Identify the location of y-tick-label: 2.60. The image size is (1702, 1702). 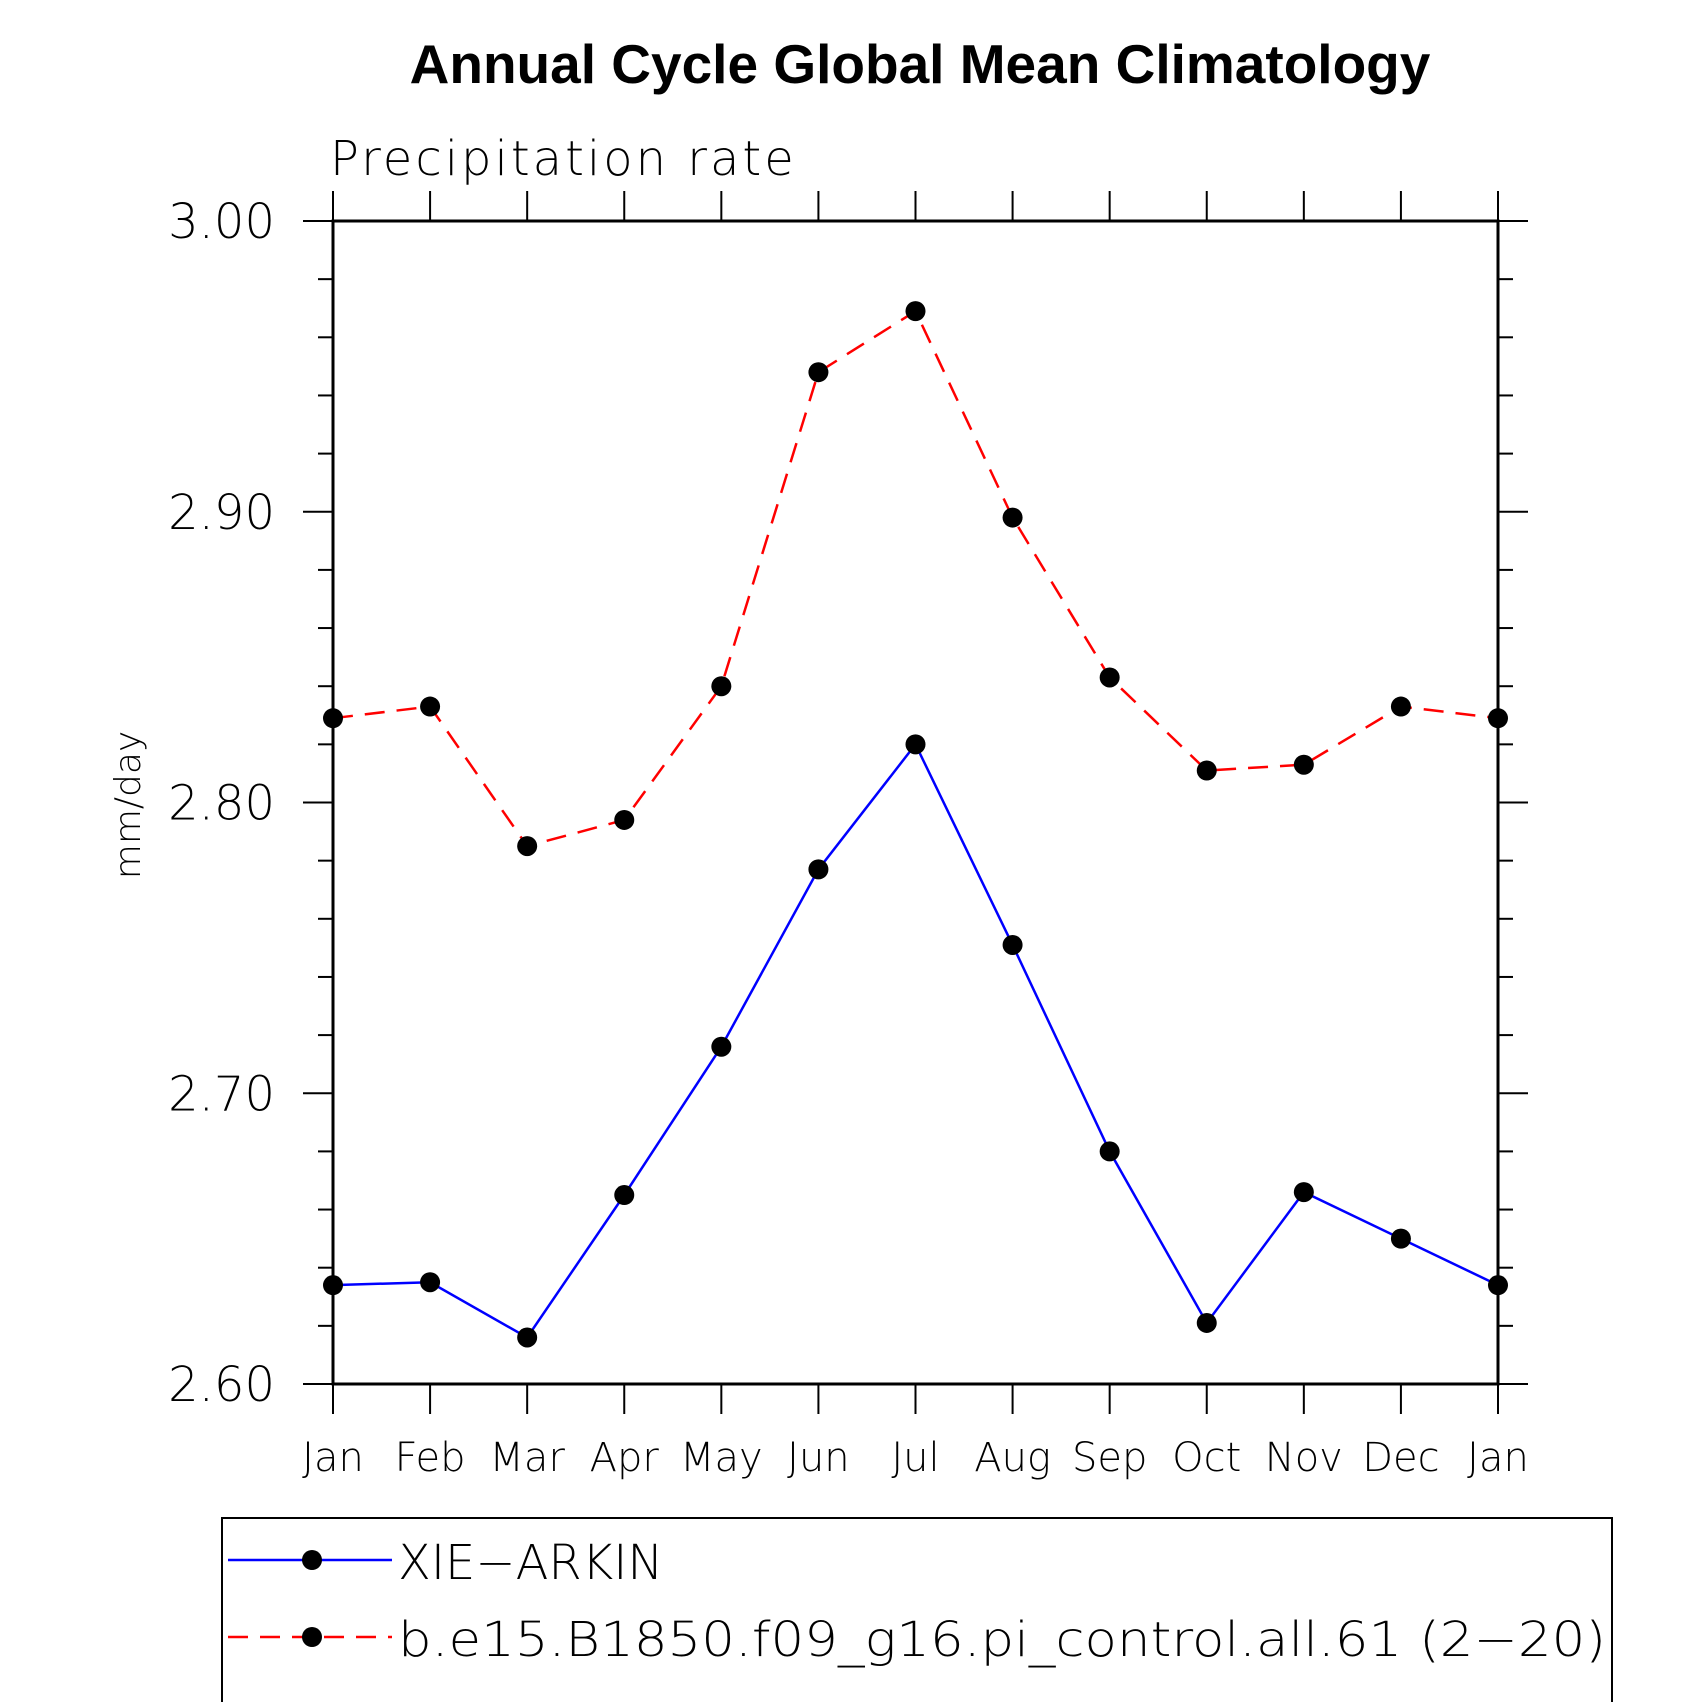
(221, 1385).